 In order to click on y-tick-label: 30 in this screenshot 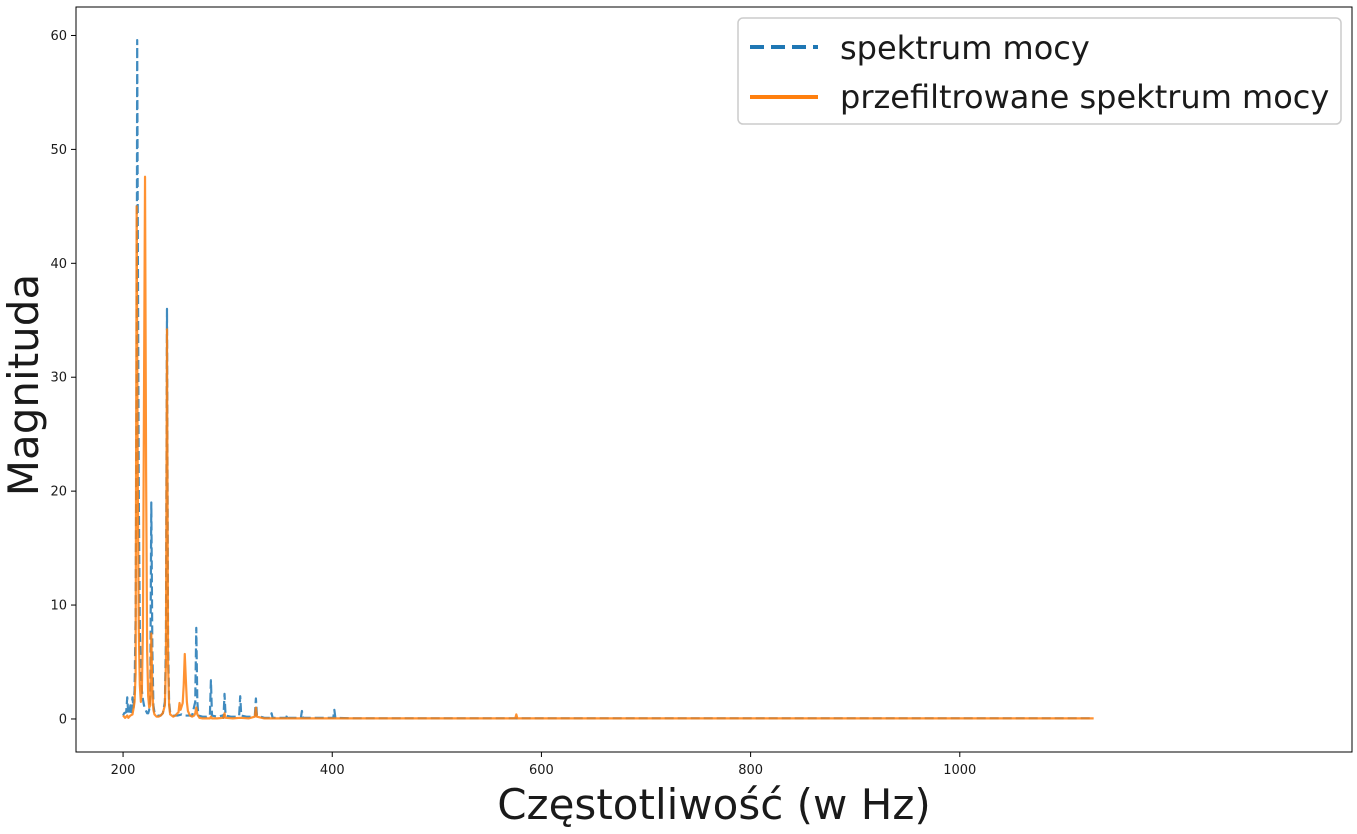, I will do `click(58, 378)`.